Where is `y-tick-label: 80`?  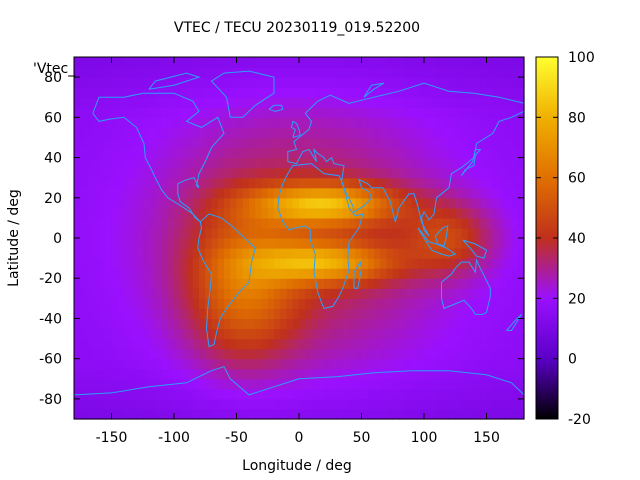
y-tick-label: 80 is located at coordinates (53, 78).